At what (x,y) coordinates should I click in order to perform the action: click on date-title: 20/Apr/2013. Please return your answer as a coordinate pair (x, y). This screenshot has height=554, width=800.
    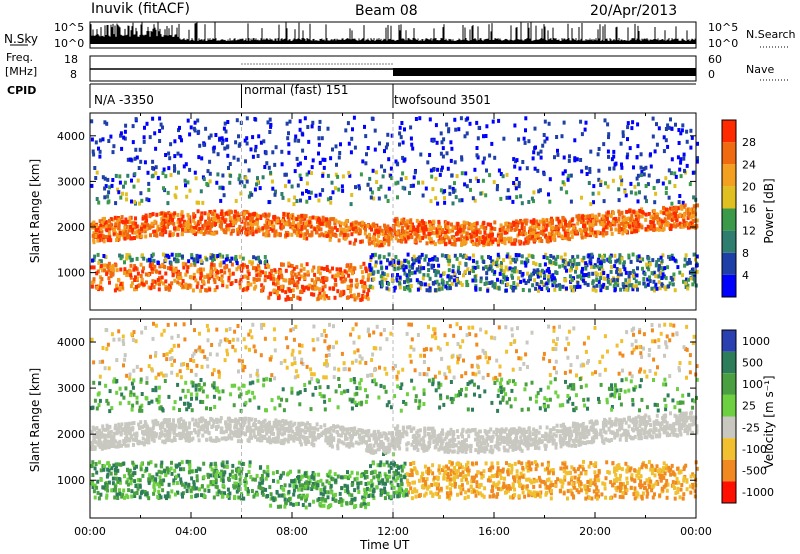
    Looking at the image, I should click on (634, 11).